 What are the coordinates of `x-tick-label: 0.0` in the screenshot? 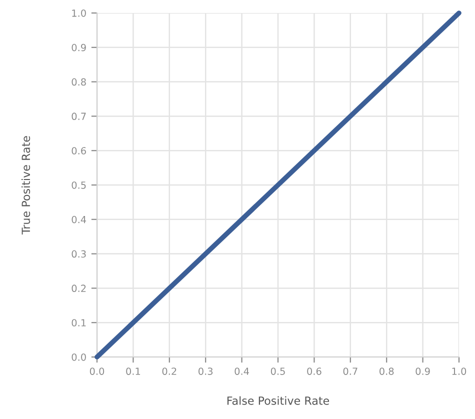 It's located at (97, 371).